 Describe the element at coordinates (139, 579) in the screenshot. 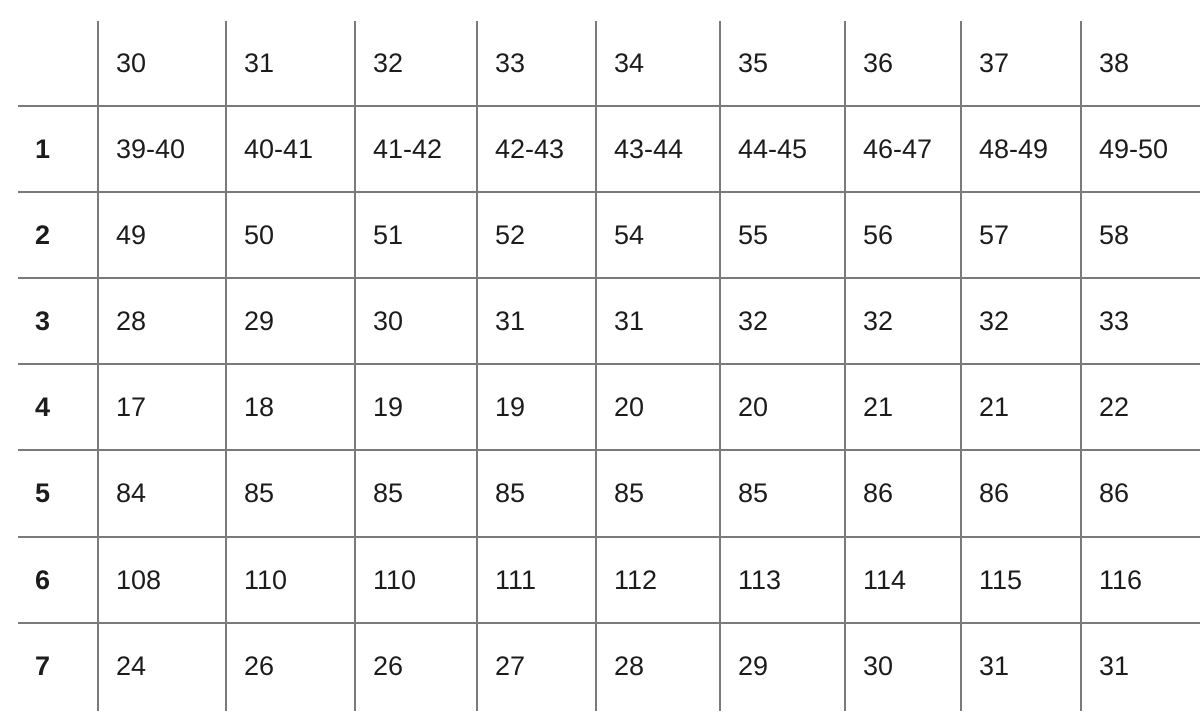

I see `table-cell: 108` at that location.